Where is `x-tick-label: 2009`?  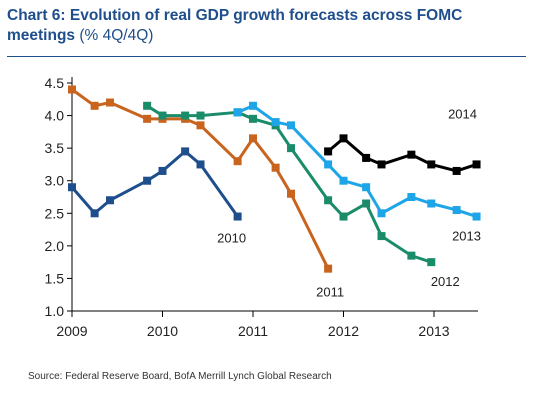 x-tick-label: 2009 is located at coordinates (71, 331).